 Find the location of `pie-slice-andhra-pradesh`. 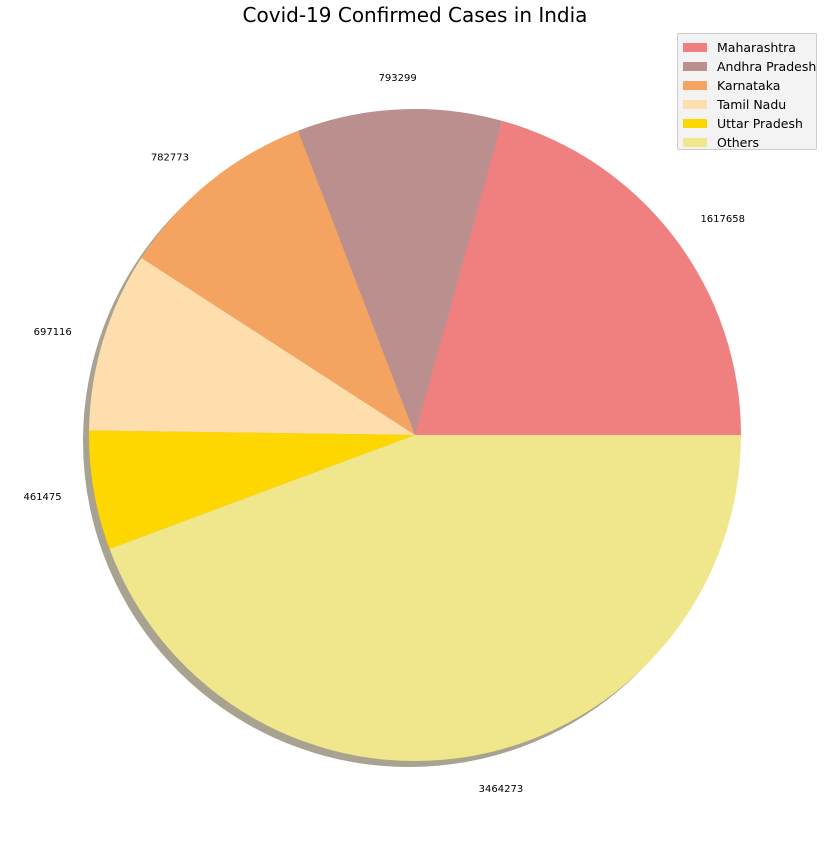

pie-slice-andhra-pradesh is located at coordinates (400, 272).